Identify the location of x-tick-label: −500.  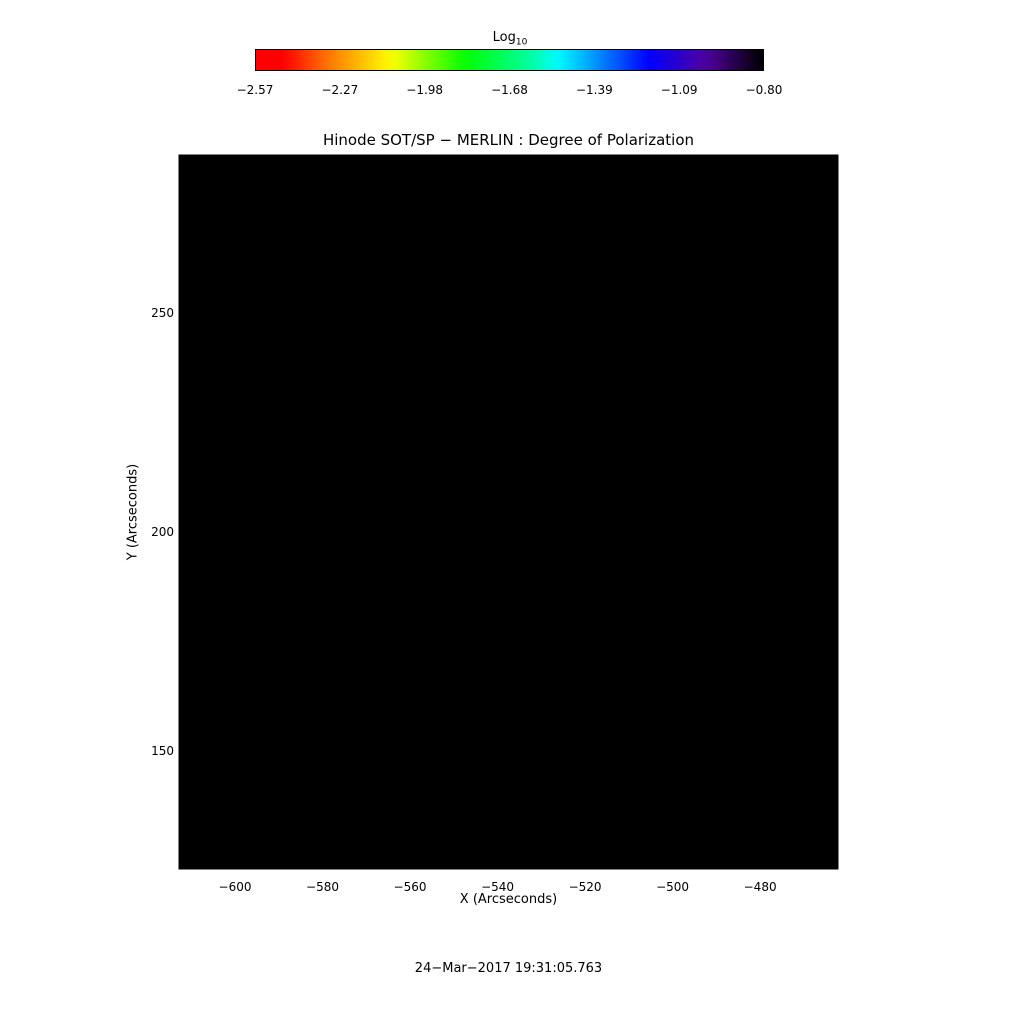
(673, 887).